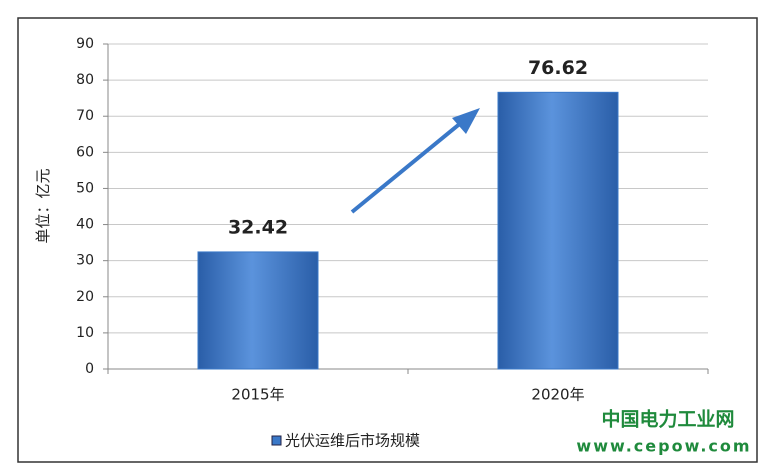 The width and height of the screenshot is (765, 476). I want to click on x-tick-label: 2015年, so click(257, 395).